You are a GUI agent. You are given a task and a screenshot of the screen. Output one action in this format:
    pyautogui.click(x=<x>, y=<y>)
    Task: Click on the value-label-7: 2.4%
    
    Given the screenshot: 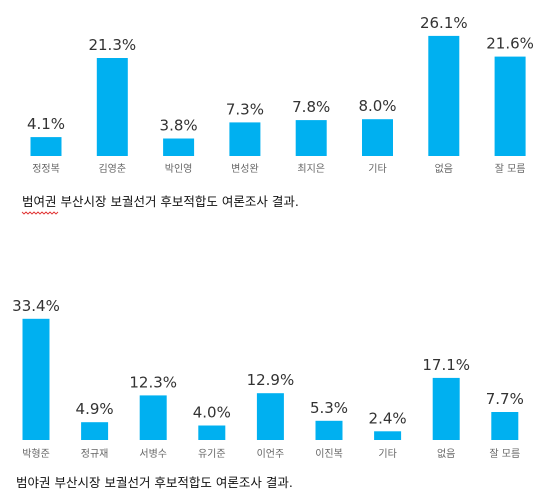 What is the action you would take?
    pyautogui.click(x=388, y=418)
    